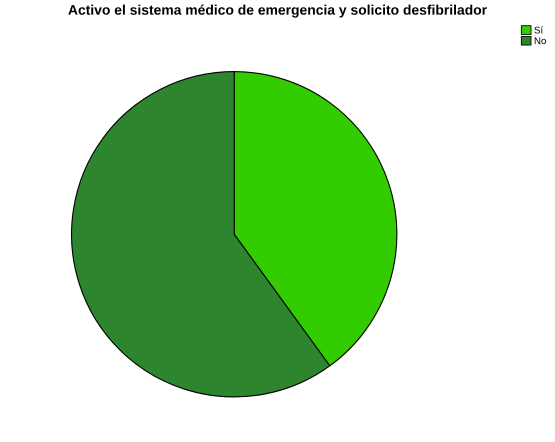  Describe the element at coordinates (539, 30) in the screenshot. I see `legend-label: Sí` at that location.